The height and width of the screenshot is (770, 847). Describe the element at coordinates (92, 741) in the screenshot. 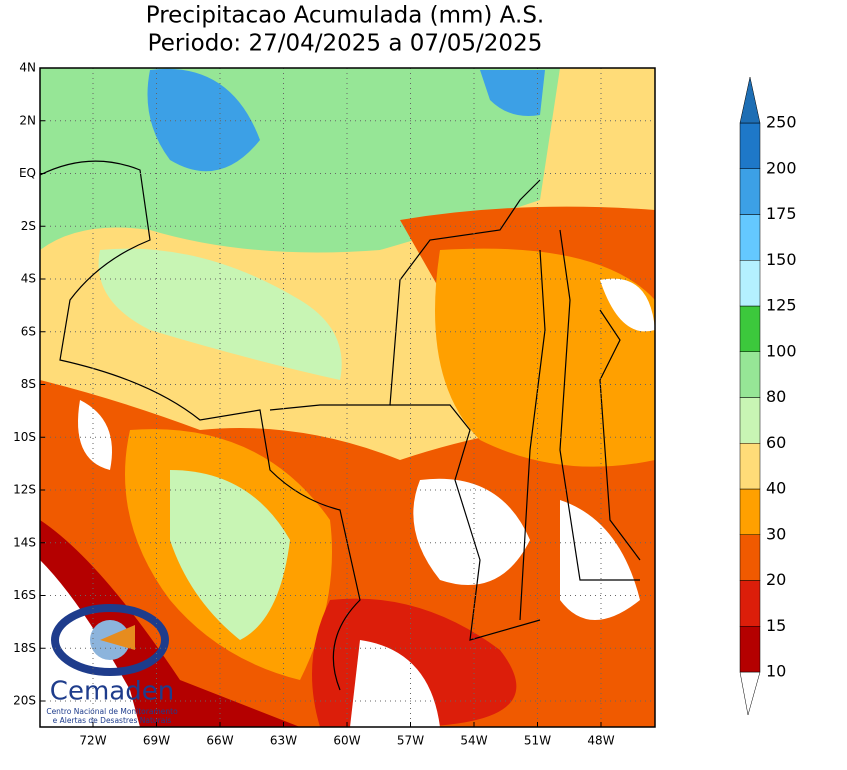

I see `lon-label: 72W` at that location.